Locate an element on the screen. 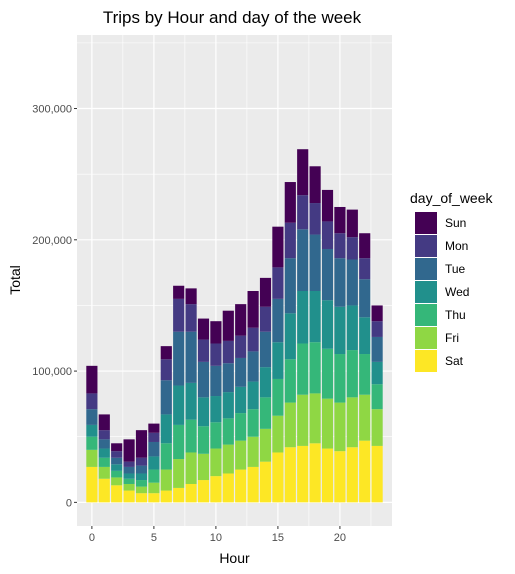 This screenshot has width=515, height=574. x-tick-label: 20 is located at coordinates (340, 538).